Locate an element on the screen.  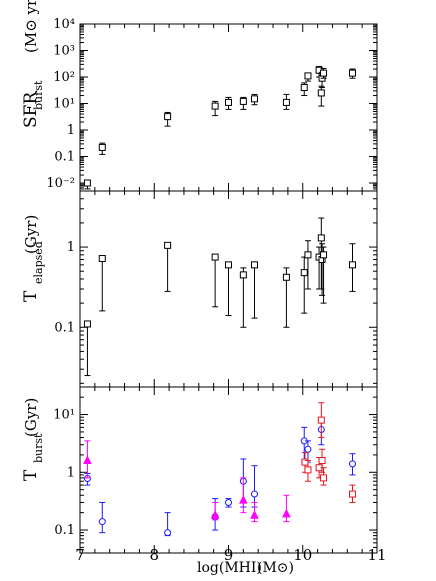
burst-y-label-main: T is located at coordinates (31, 475).